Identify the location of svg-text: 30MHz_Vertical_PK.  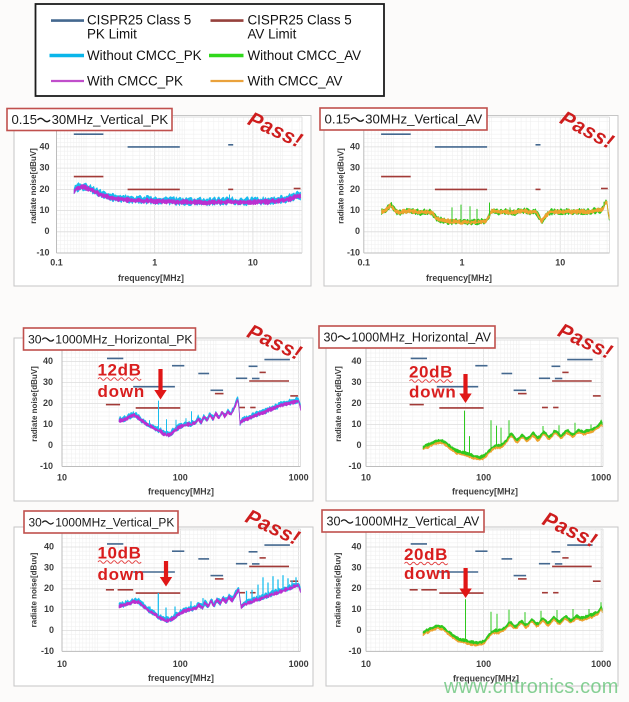
(110, 119).